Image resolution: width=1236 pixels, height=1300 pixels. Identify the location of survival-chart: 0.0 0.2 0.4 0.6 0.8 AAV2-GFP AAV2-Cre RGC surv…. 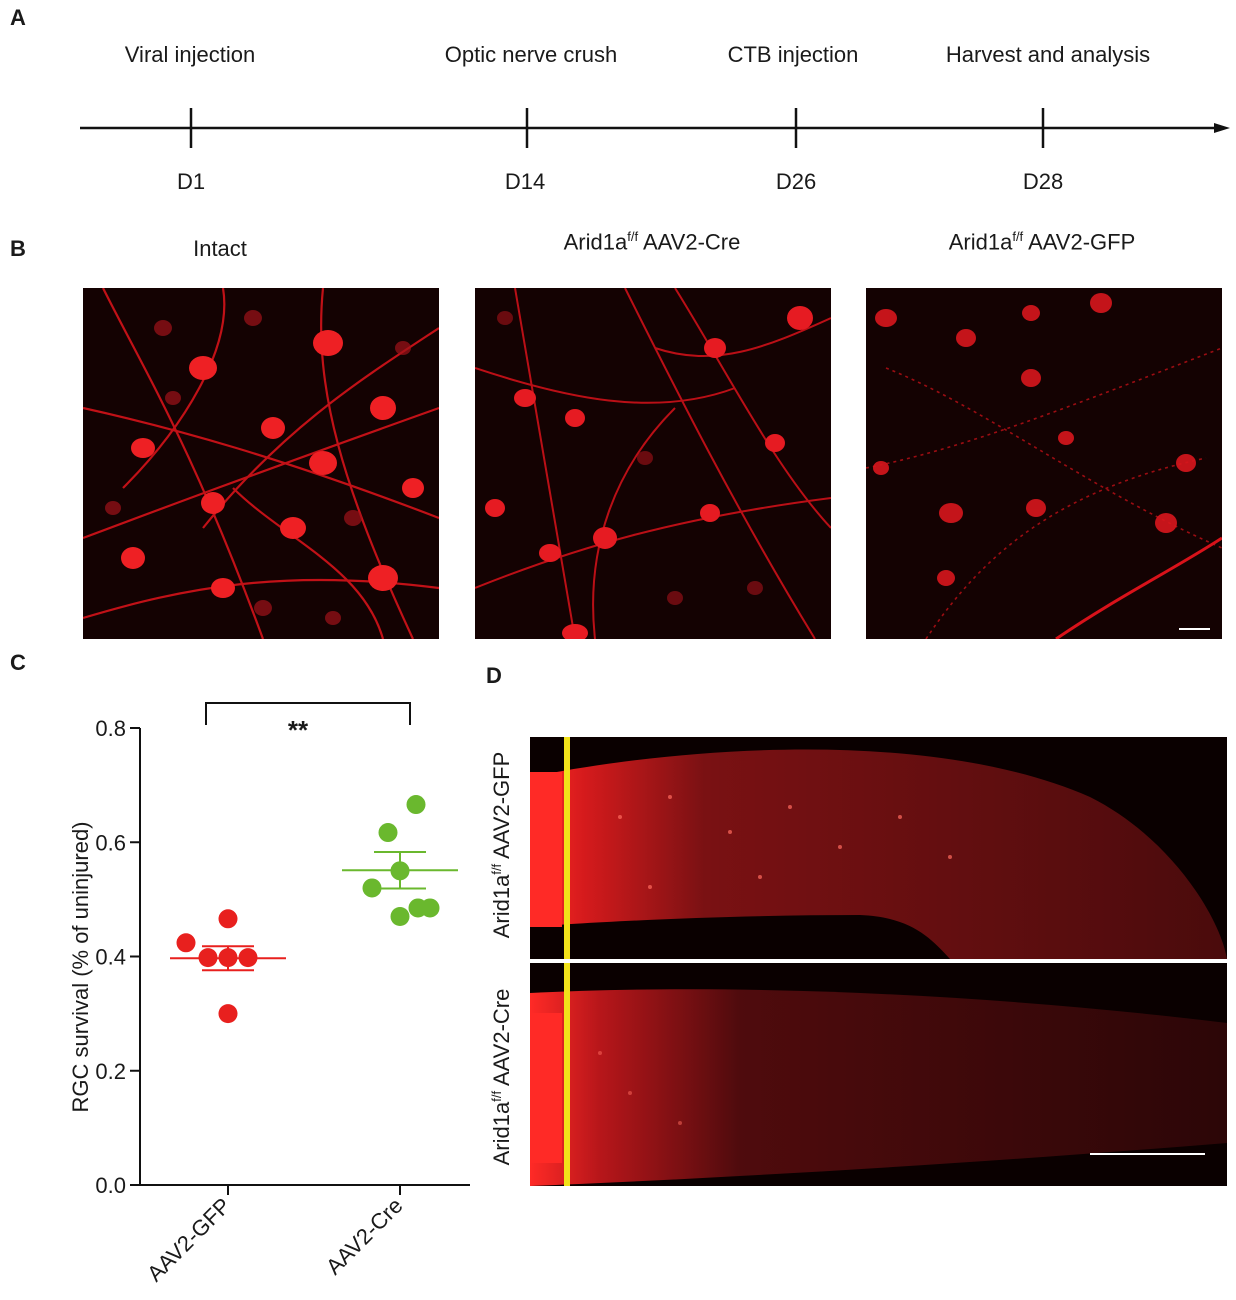
(269, 994).